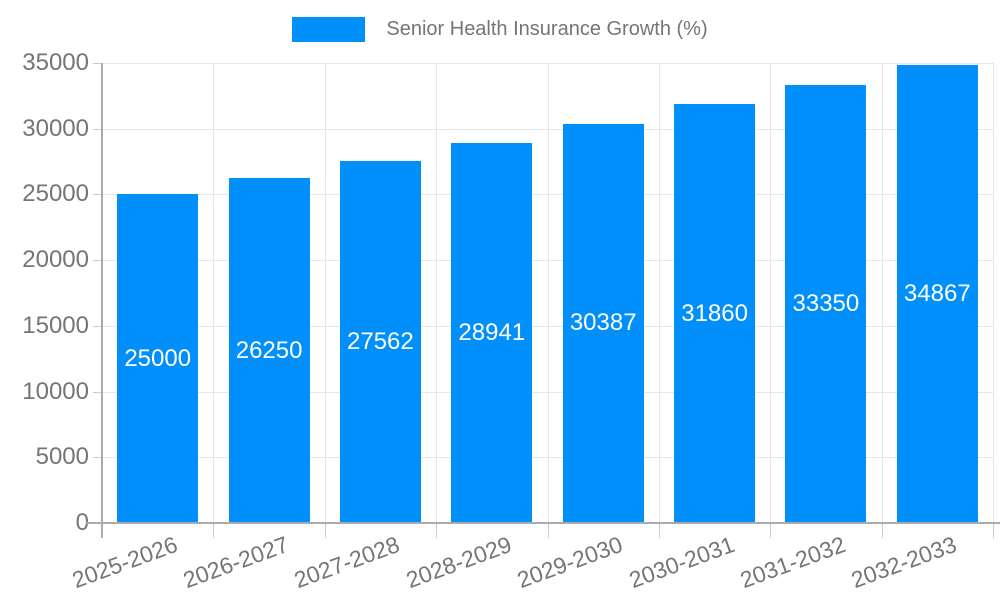 Image resolution: width=1000 pixels, height=600 pixels. What do you see at coordinates (236, 562) in the screenshot?
I see `x-axis-label: 2026-2027` at bounding box center [236, 562].